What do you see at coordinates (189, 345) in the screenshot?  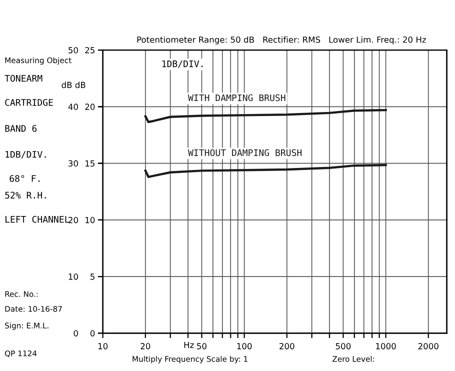 I see `x-axis-title: Hz` at bounding box center [189, 345].